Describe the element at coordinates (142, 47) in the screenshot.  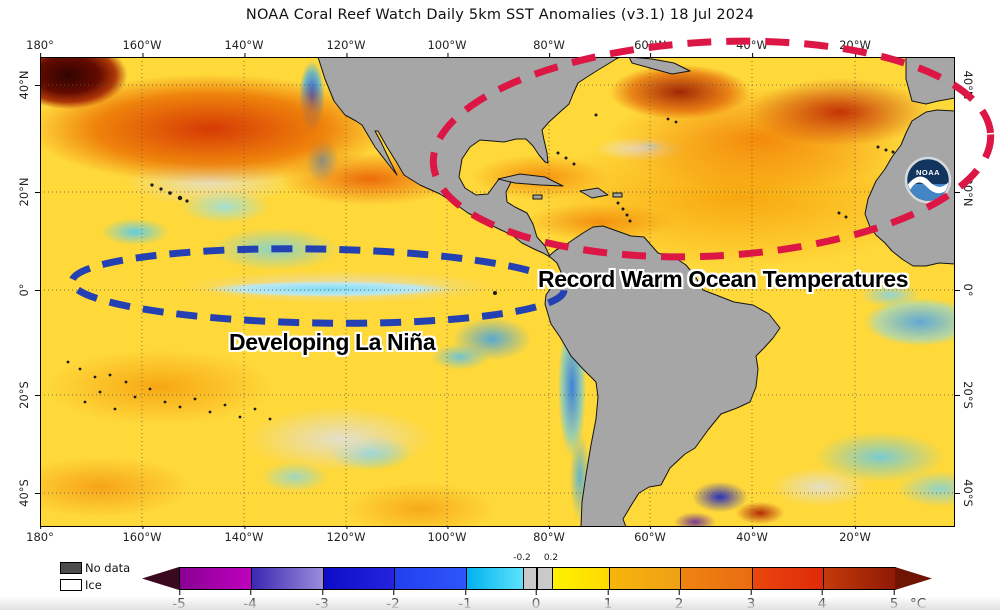
I see `axis-label-top: 160°W` at that location.